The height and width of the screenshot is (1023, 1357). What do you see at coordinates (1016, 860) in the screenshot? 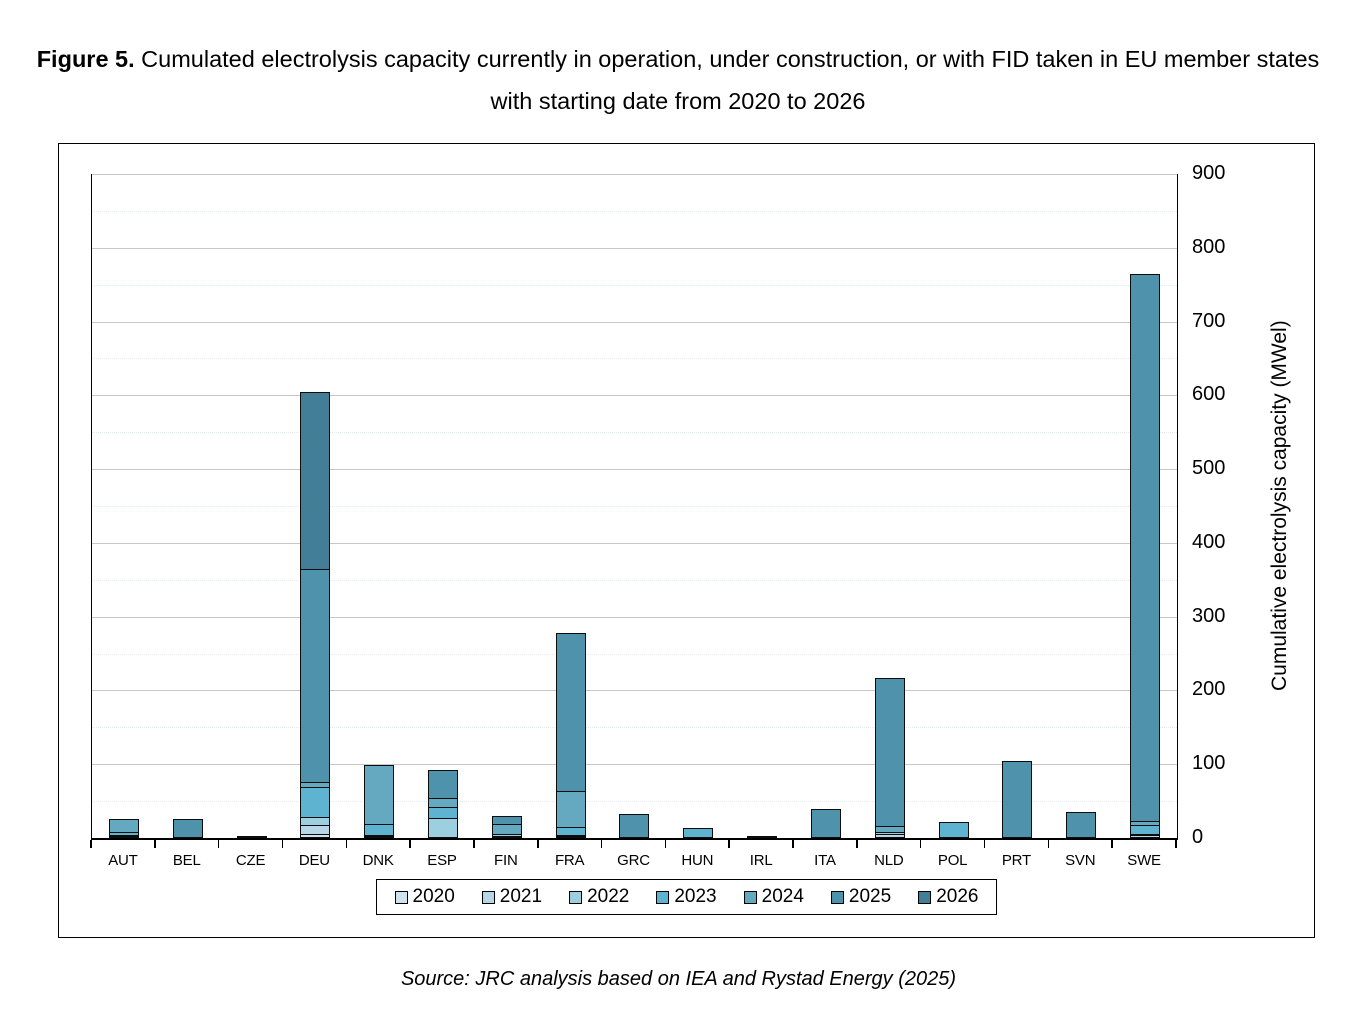
I see `x-tick-label-prt: PRT` at bounding box center [1016, 860].